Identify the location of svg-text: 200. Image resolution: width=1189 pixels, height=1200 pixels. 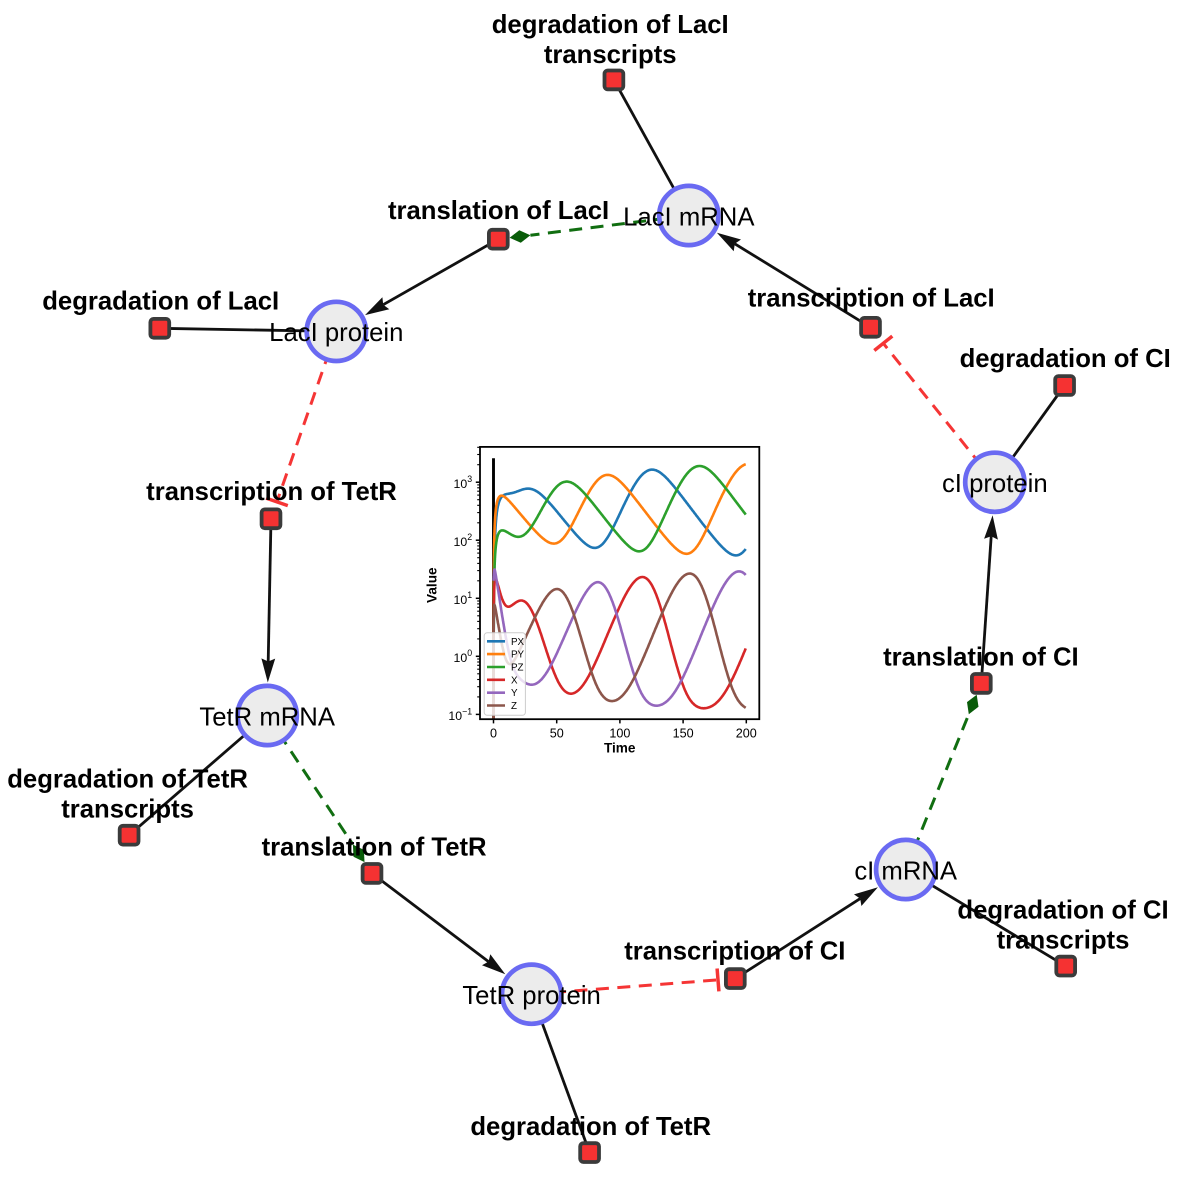
(746, 733).